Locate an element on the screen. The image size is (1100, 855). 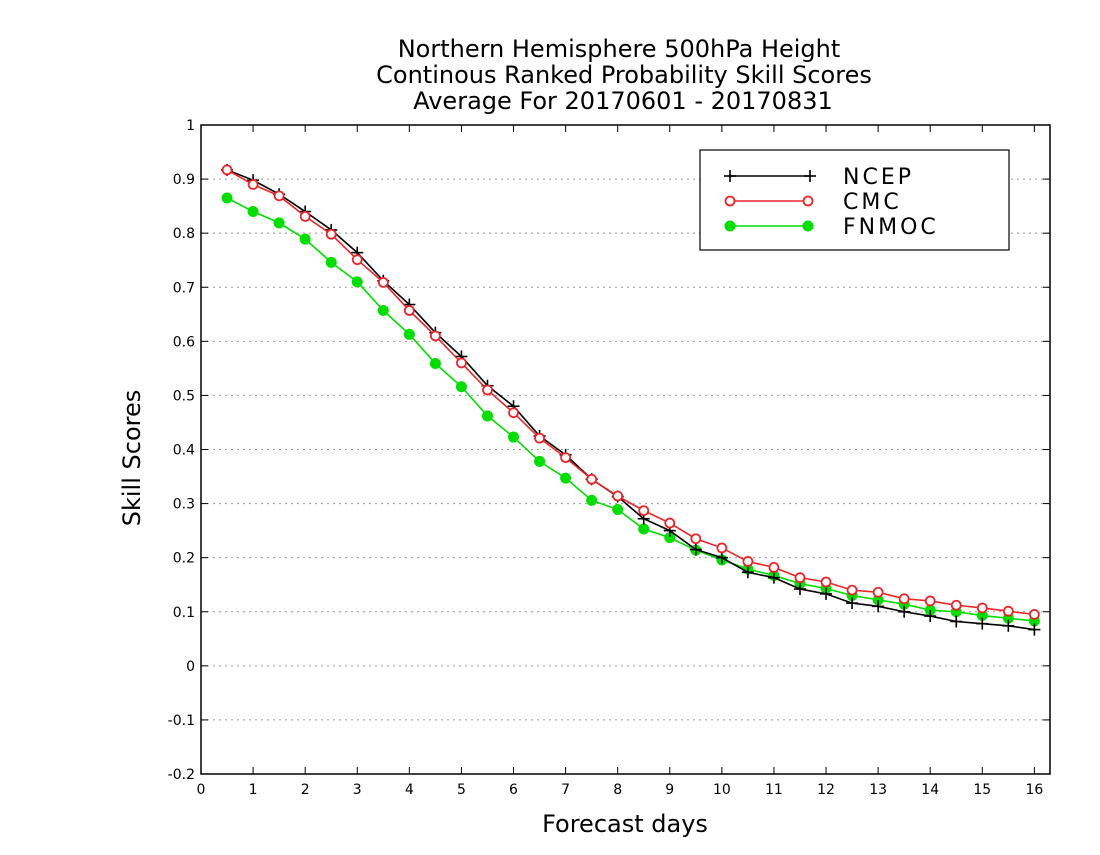
x-tick-label: 7 is located at coordinates (565, 790).